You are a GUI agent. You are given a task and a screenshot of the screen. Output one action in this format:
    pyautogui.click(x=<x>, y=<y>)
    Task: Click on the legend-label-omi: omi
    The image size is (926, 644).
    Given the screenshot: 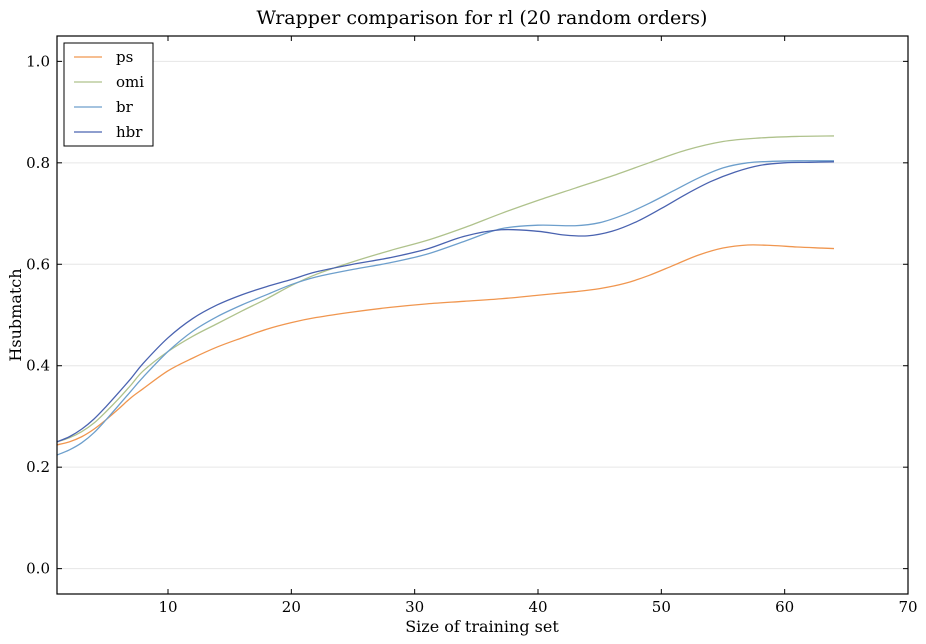 What is the action you would take?
    pyautogui.click(x=130, y=82)
    